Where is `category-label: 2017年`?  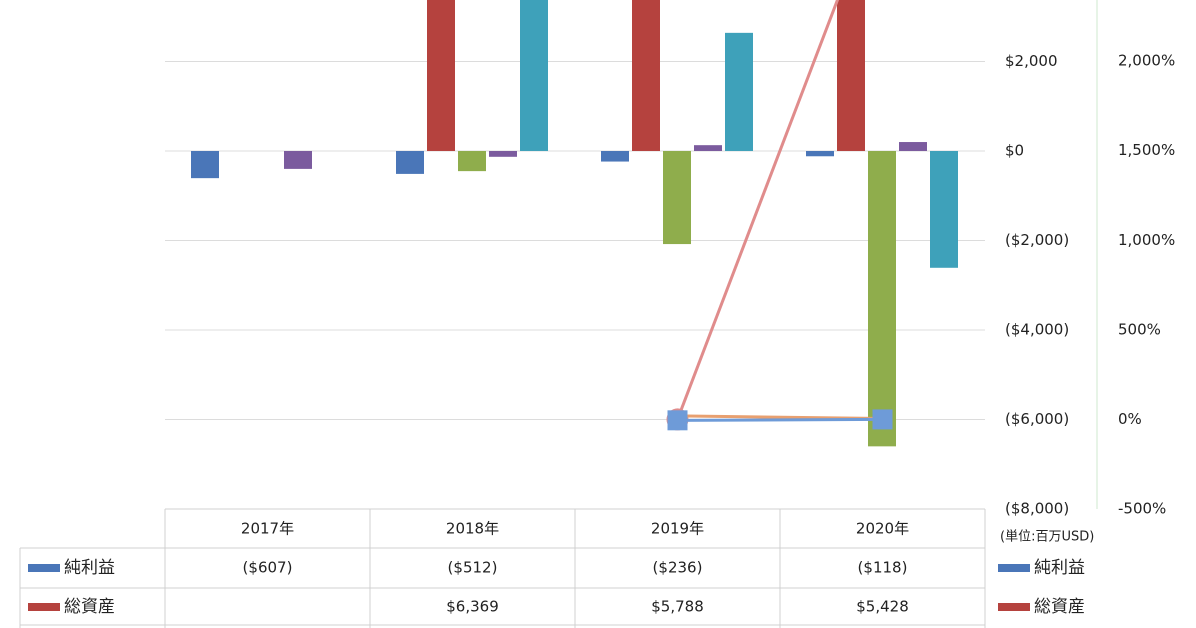
category-label: 2017年 is located at coordinates (267, 529).